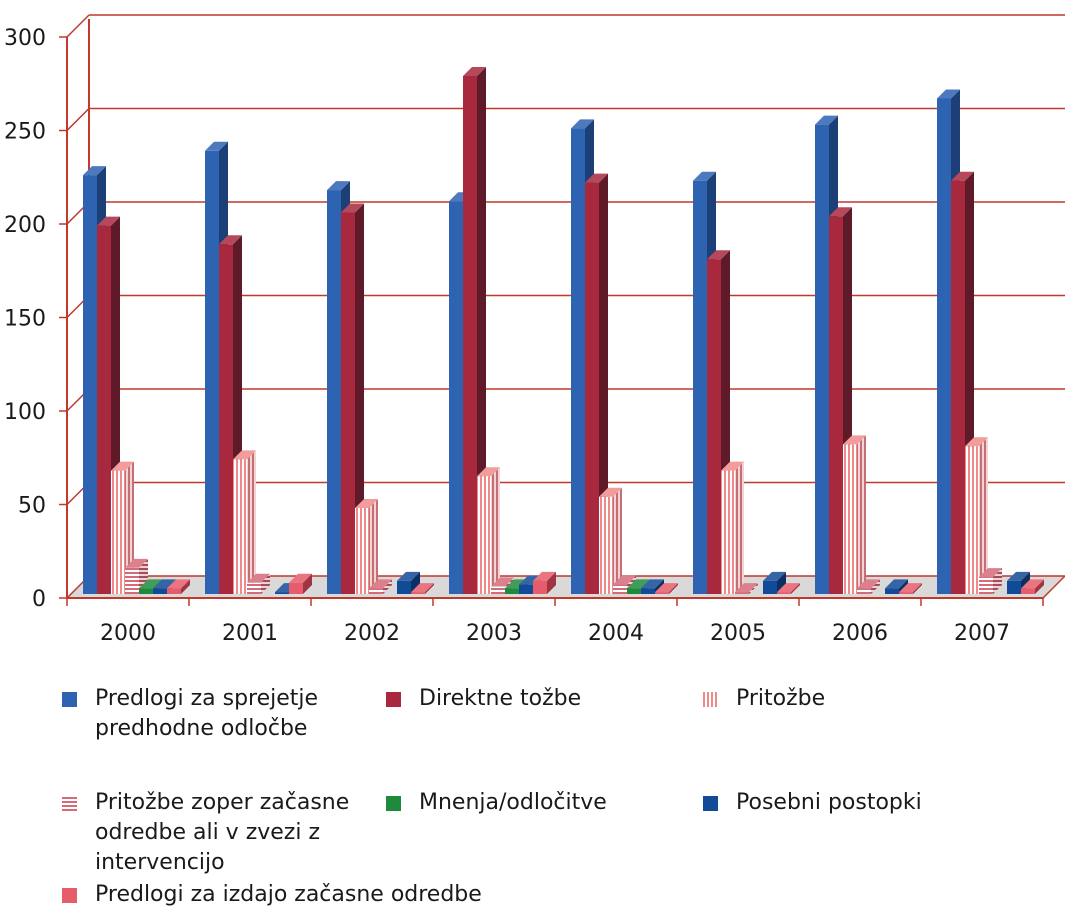 The height and width of the screenshot is (910, 1065). Describe the element at coordinates (853, 803) in the screenshot. I see `legend-item: Posebni postopki` at that location.